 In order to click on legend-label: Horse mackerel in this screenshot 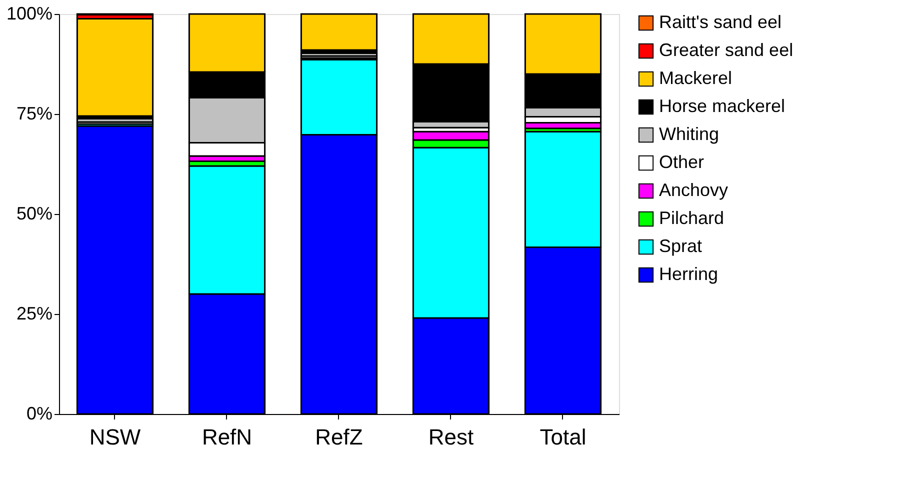, I will do `click(722, 106)`.